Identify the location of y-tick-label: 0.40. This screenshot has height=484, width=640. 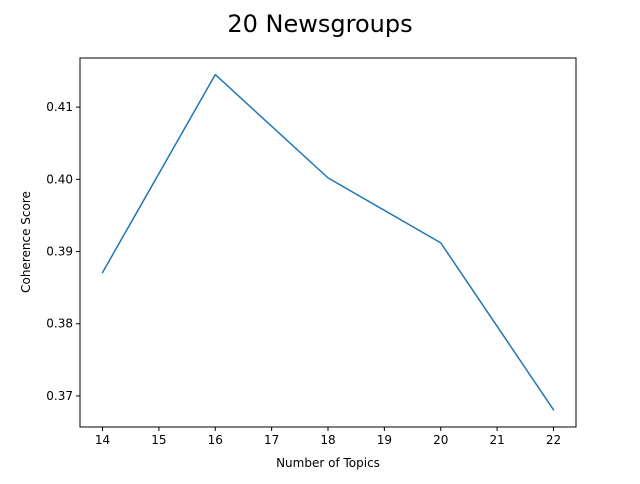
(59, 179).